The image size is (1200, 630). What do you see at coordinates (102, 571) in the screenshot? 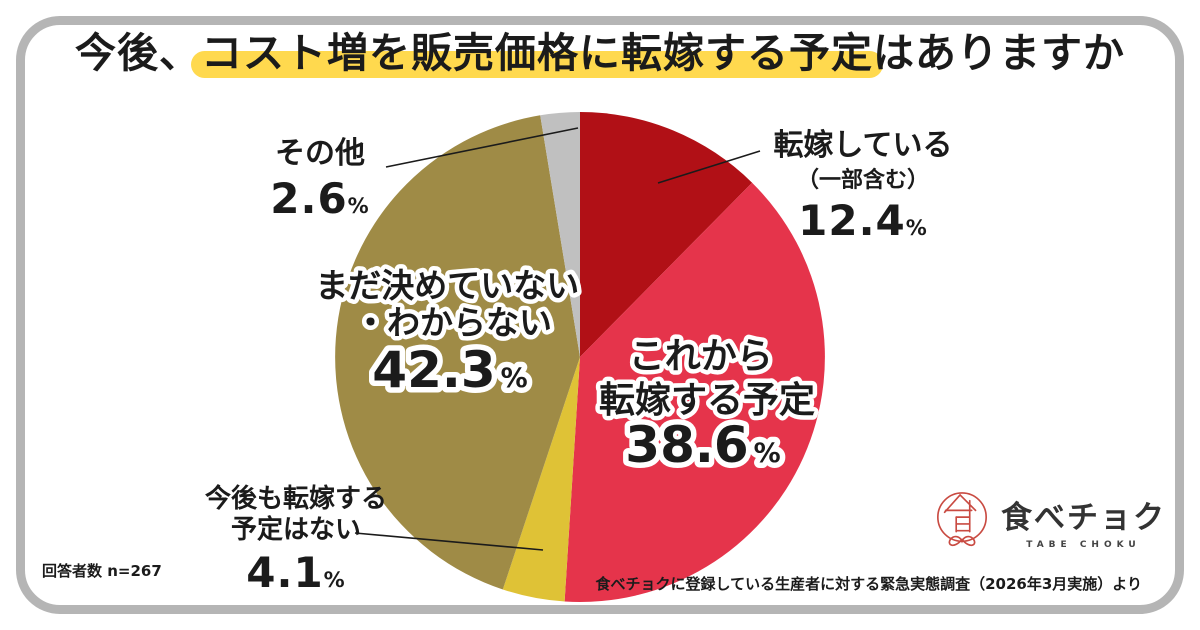
I see `respondents-count: 回答者数 n=267` at bounding box center [102, 571].